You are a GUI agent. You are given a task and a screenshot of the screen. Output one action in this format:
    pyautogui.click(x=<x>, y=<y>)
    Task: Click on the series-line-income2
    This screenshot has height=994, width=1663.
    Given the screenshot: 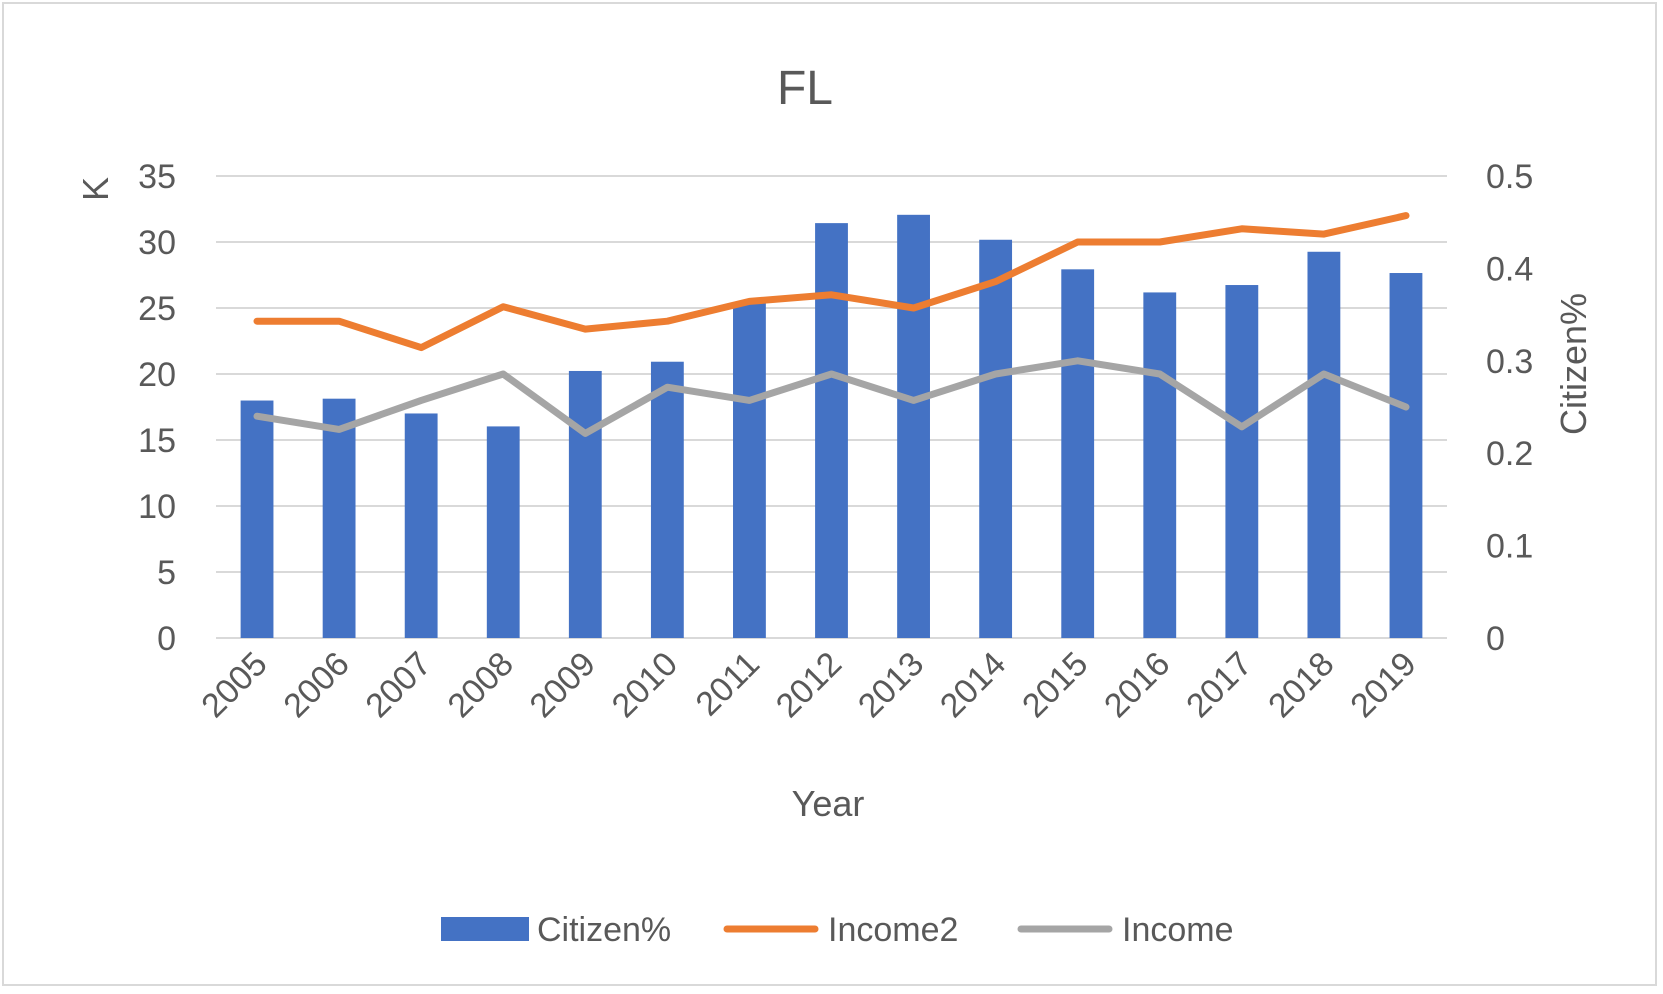 What is the action you would take?
    pyautogui.click(x=831, y=282)
    